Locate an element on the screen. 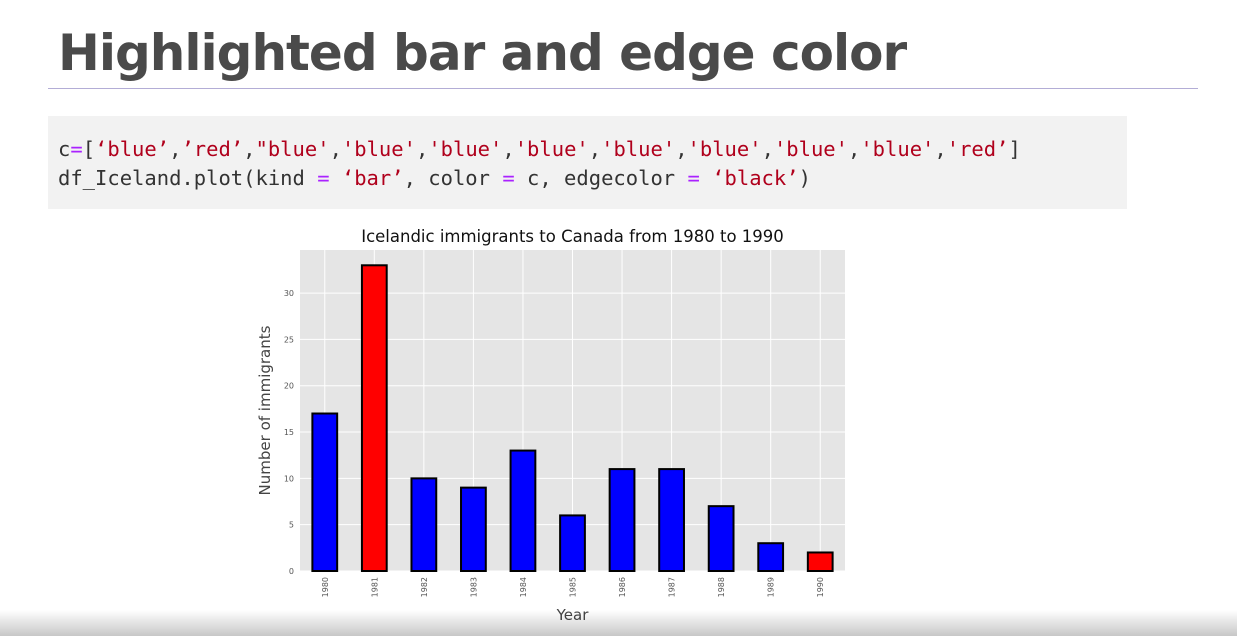  y-tick-label: 0 is located at coordinates (291, 571).